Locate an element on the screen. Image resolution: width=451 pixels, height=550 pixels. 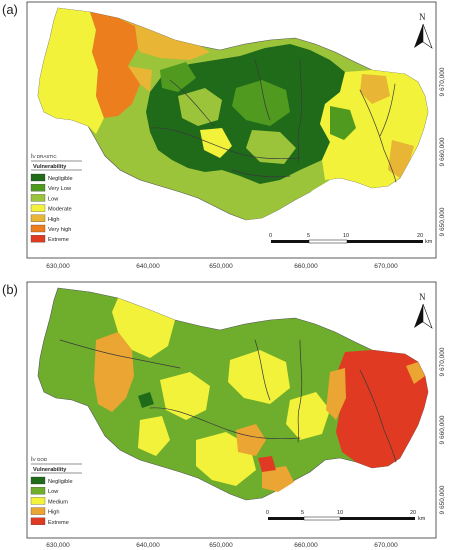
panel-b-y-ticks: 9 670,000 9 660,000 9 650,000 is located at coordinates (442, 430).